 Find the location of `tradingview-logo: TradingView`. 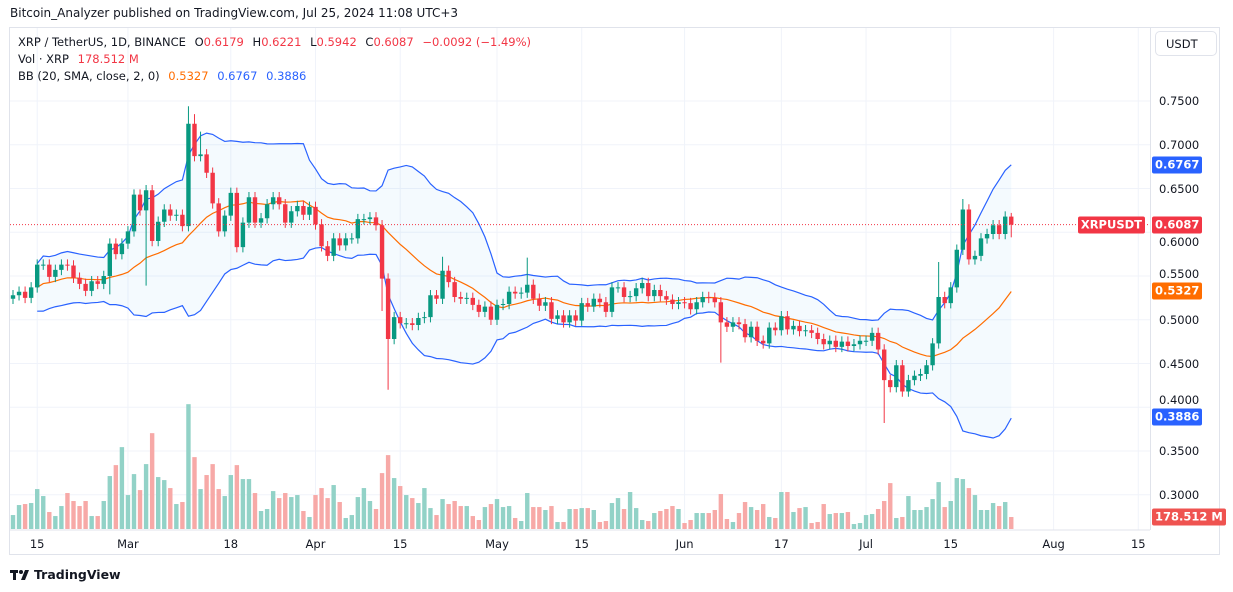

tradingview-logo: TradingView is located at coordinates (65, 574).